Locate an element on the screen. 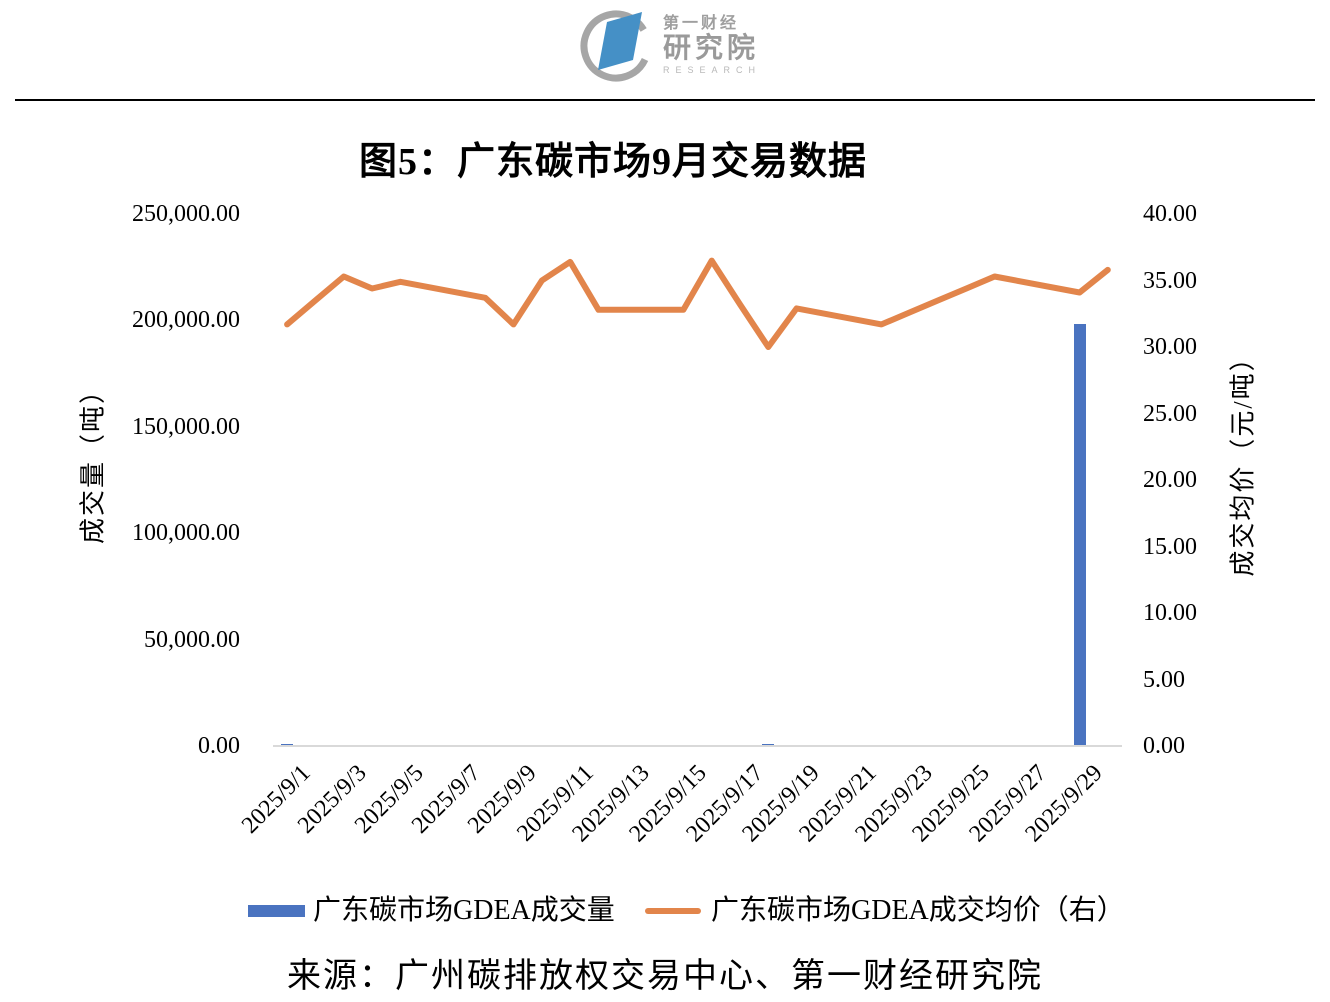 The width and height of the screenshot is (1330, 1002). header-divider is located at coordinates (665, 100).